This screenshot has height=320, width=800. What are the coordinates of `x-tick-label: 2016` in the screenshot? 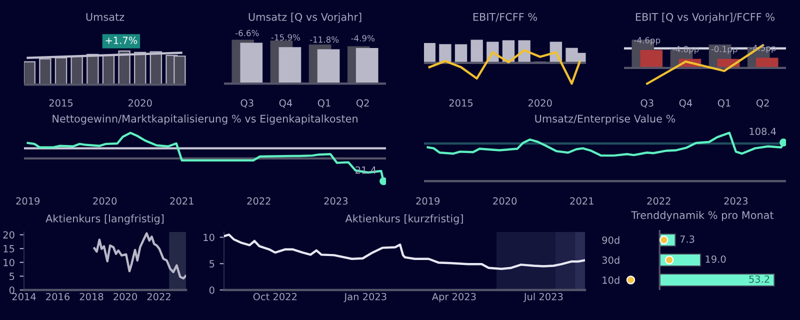 It's located at (58, 296).